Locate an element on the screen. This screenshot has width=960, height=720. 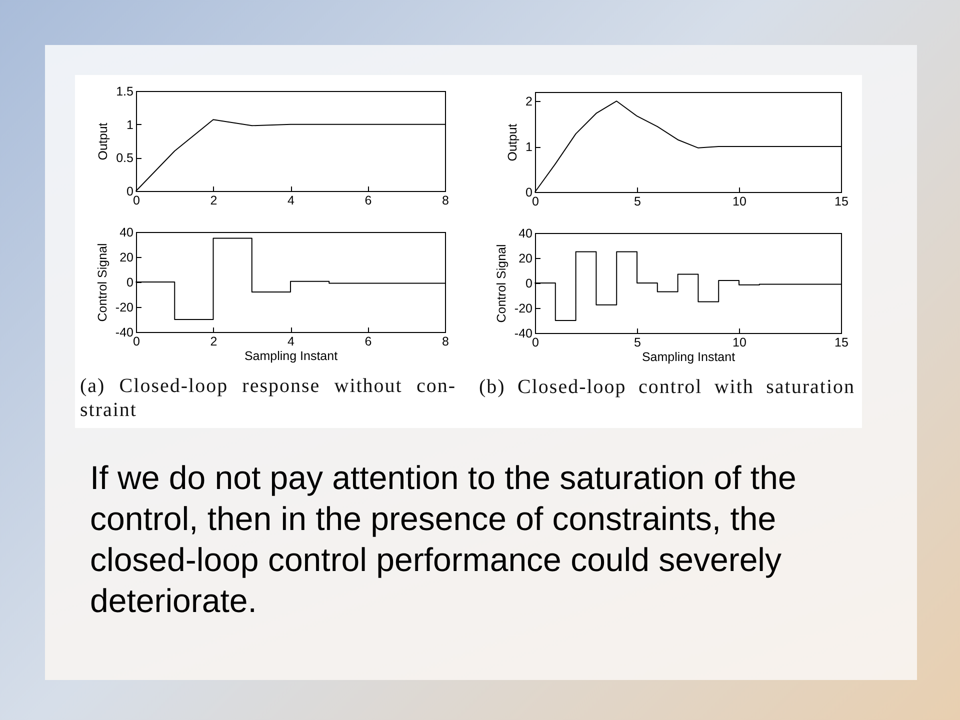
text: (b) Closed-loop control with saturation is located at coordinates (667, 387).